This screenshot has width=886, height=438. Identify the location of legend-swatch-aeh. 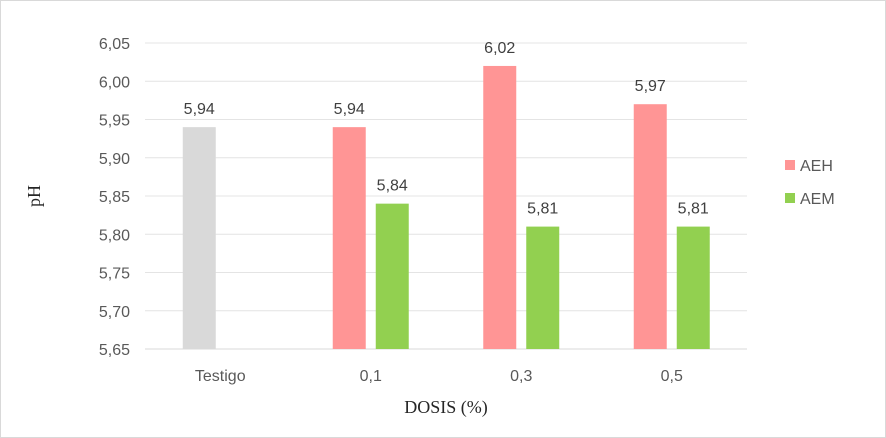
(790, 165).